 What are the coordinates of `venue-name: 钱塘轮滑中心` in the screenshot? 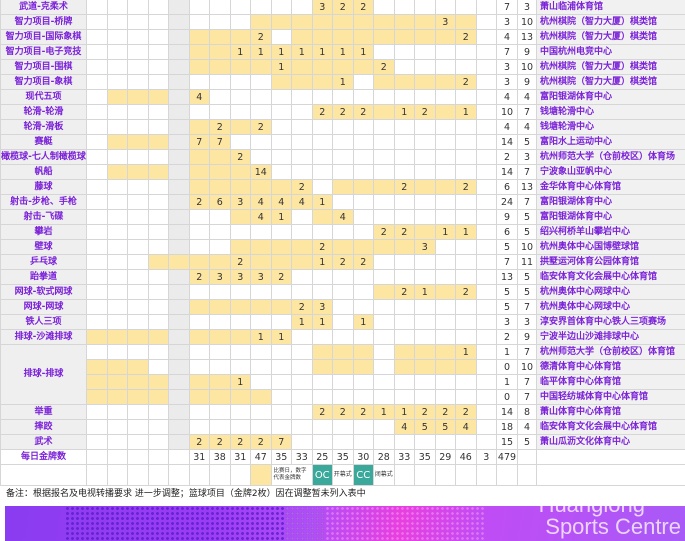 It's located at (610, 127).